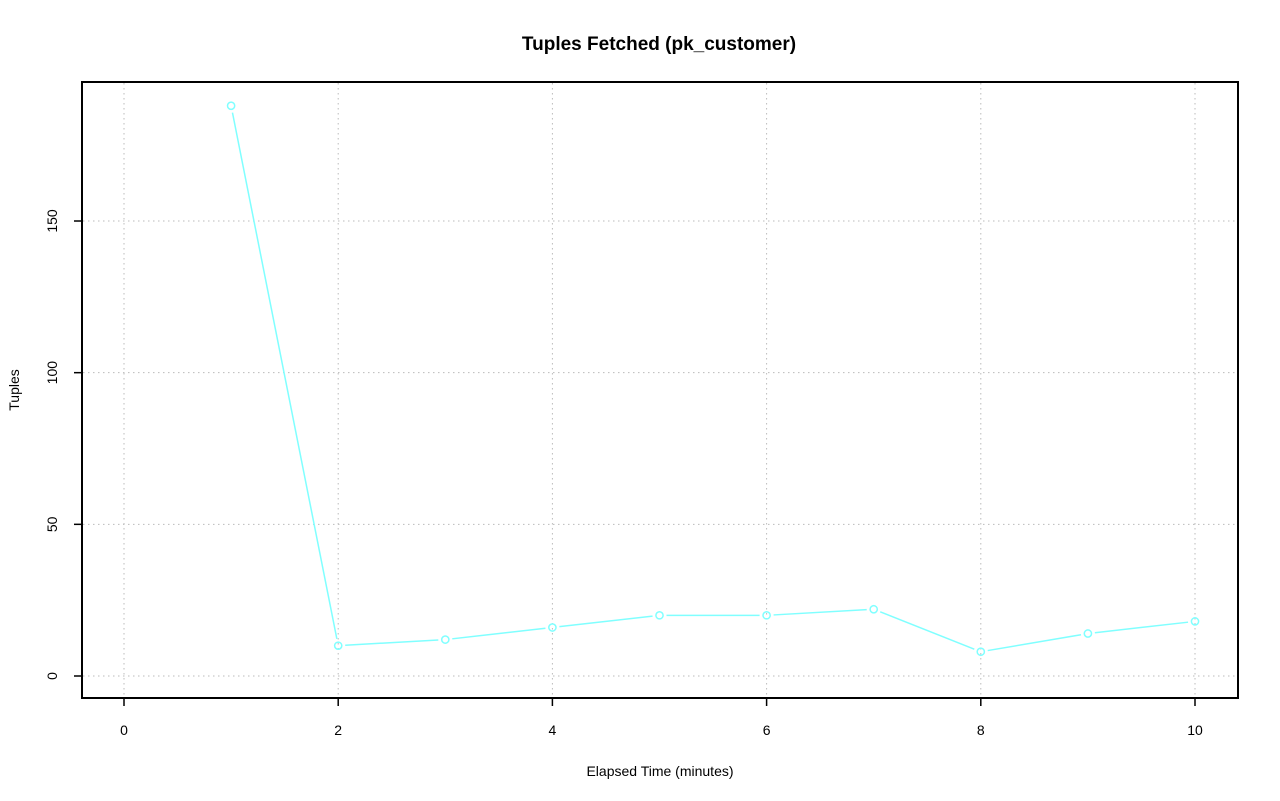  I want to click on x-tick-label: 4, so click(553, 730).